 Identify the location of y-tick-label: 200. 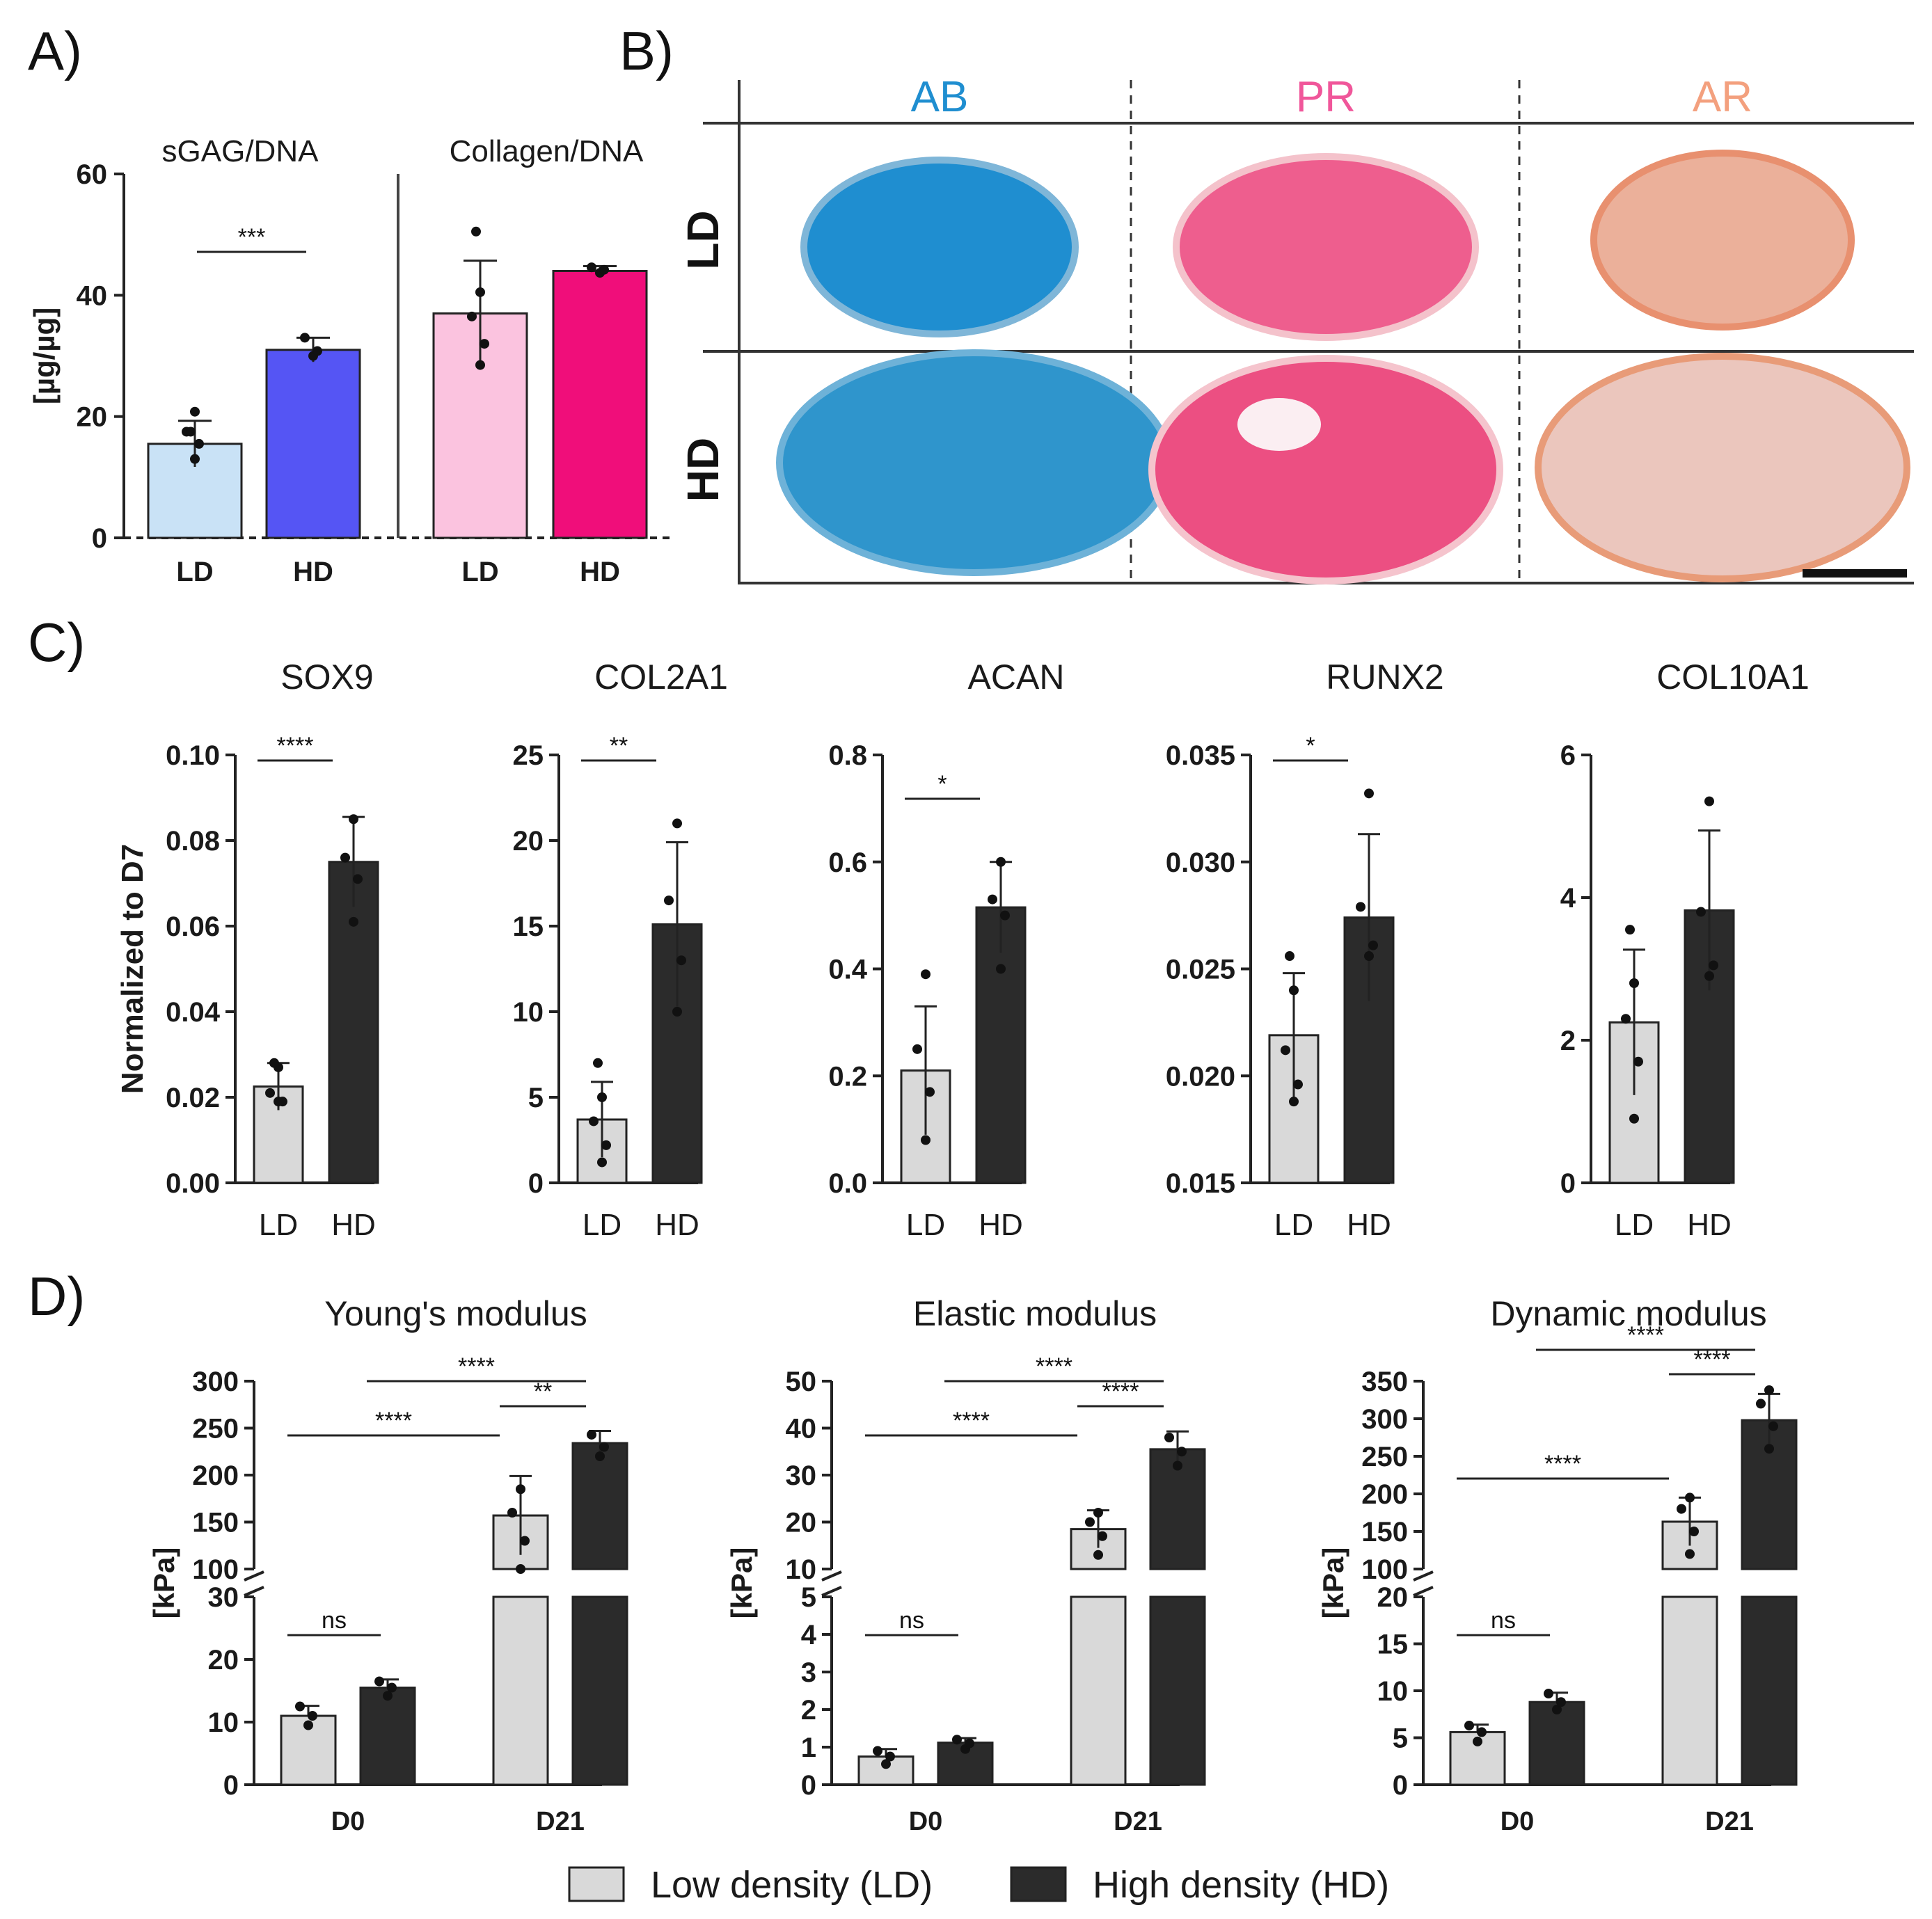
(215, 1475).